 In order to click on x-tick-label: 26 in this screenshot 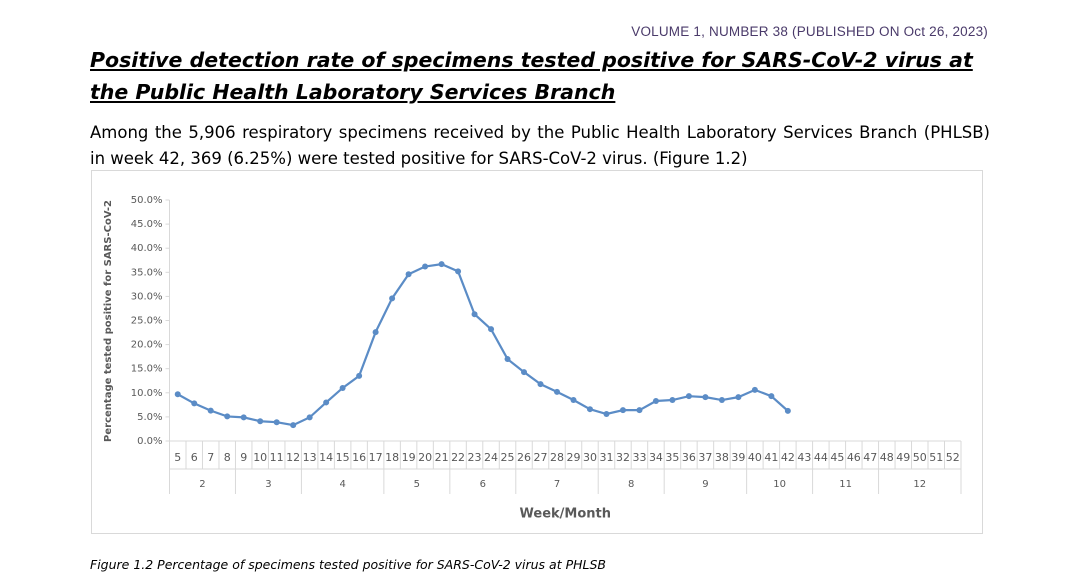, I will do `click(524, 457)`.